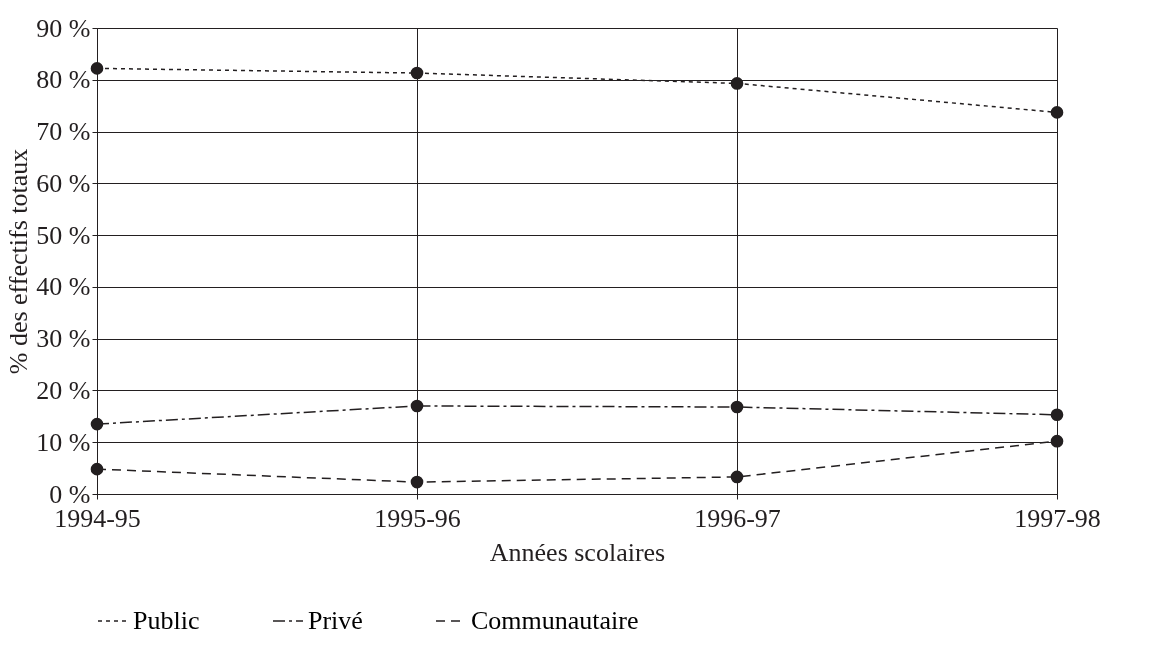  I want to click on y-tick-label: 70 %, so click(63, 132).